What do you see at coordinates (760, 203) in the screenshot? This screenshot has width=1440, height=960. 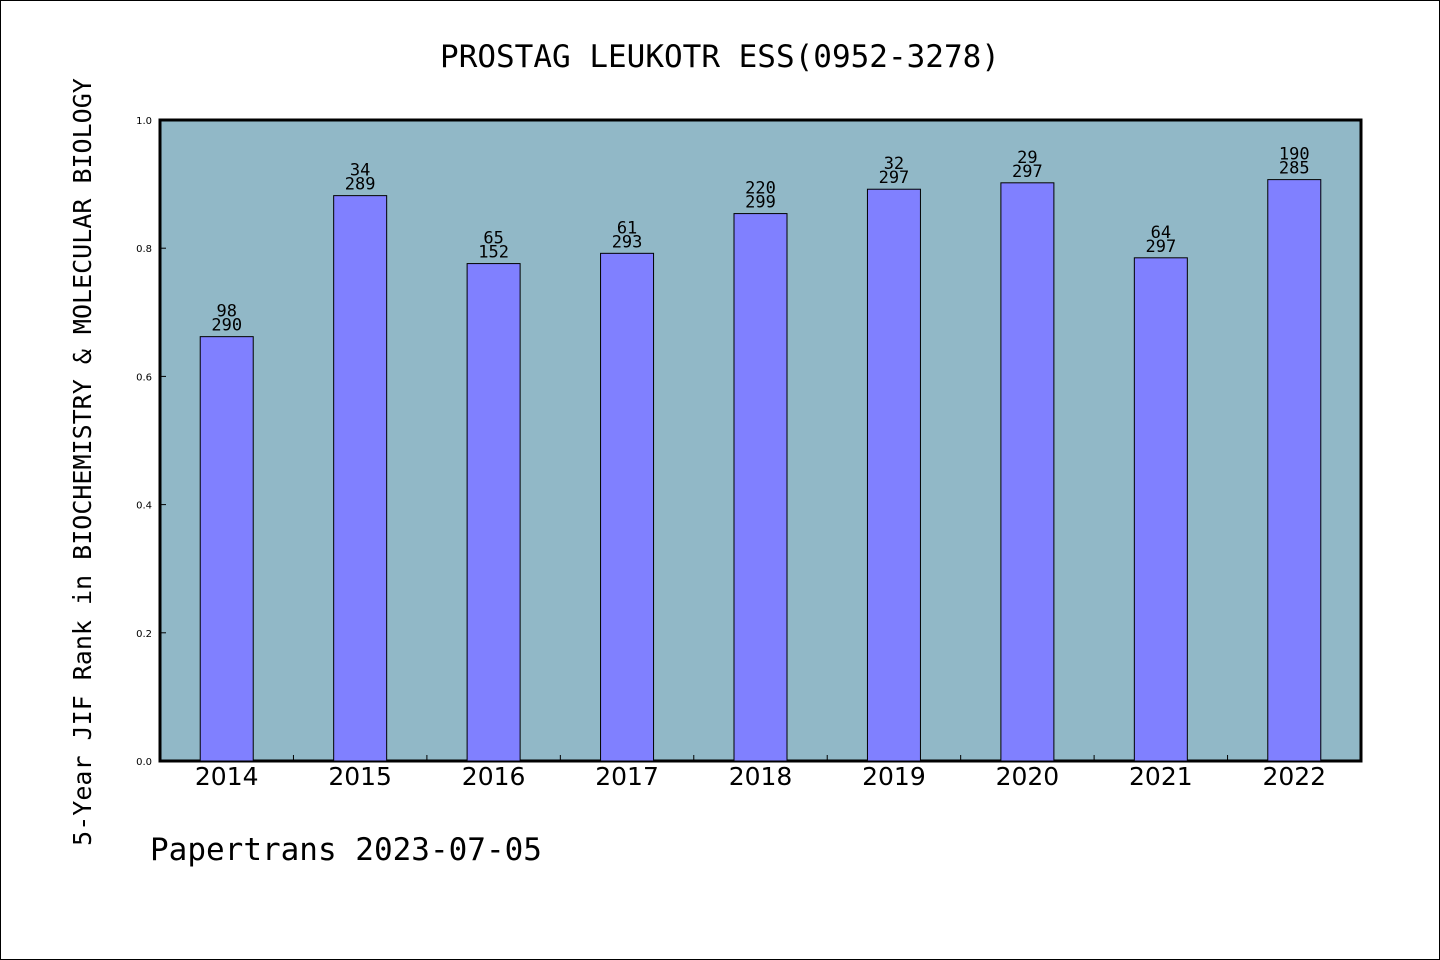 I see `bar-total-label: 299` at bounding box center [760, 203].